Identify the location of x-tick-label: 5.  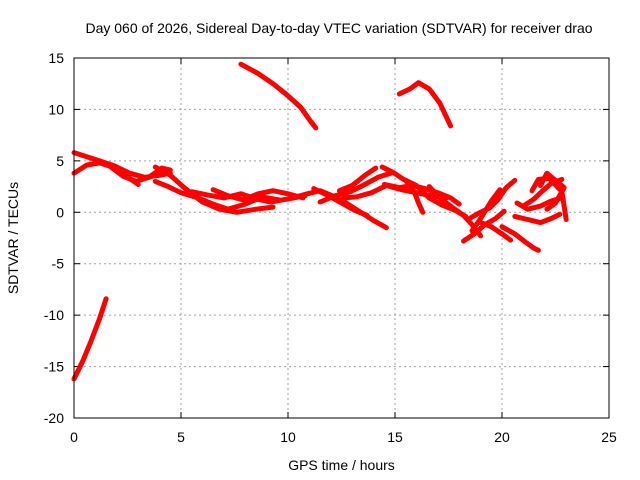
(181, 437).